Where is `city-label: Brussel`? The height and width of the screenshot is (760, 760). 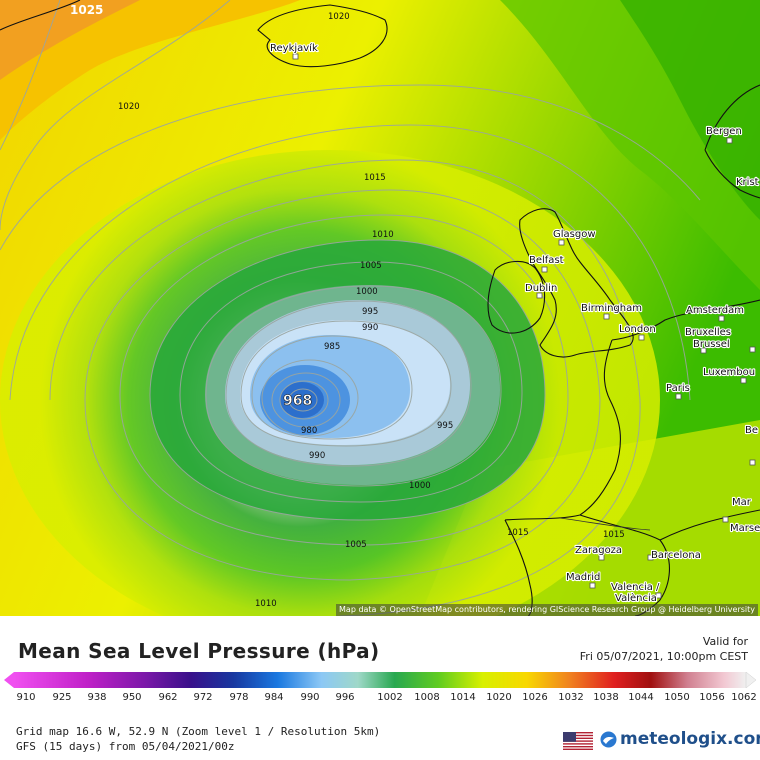
city-label: Brussel is located at coordinates (711, 344).